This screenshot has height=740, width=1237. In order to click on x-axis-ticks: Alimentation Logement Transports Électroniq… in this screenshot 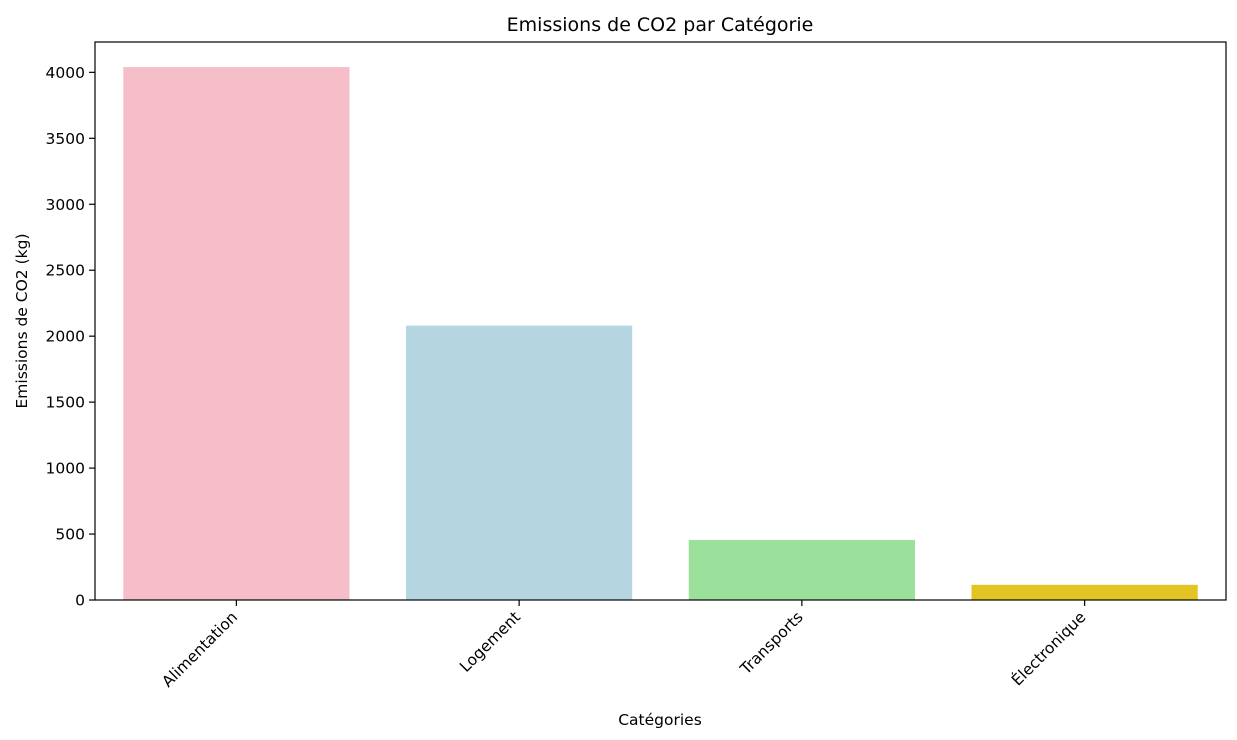, I will do `click(624, 645)`.